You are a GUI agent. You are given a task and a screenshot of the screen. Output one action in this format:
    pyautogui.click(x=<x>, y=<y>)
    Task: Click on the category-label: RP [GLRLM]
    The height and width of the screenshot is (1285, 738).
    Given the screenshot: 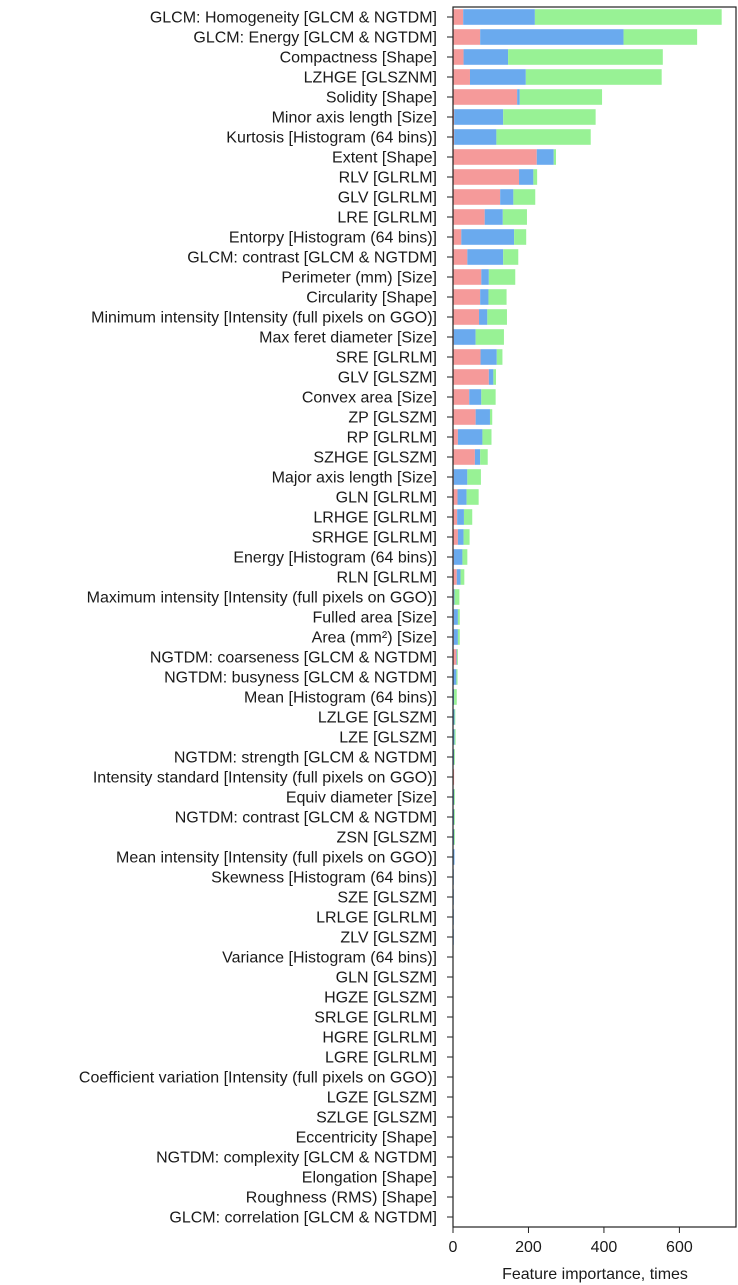 What is the action you would take?
    pyautogui.click(x=392, y=438)
    